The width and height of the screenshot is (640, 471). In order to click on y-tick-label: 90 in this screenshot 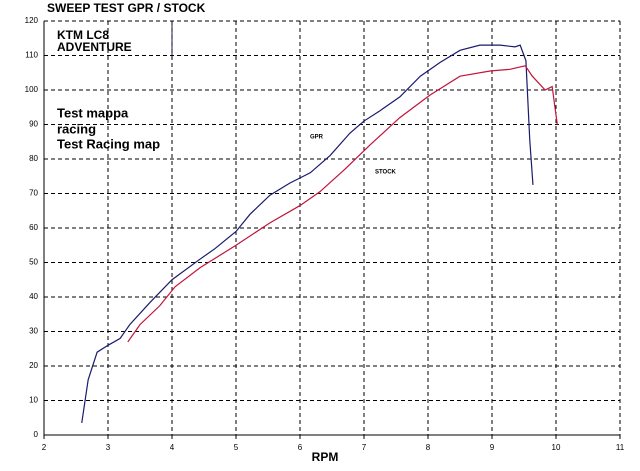, I will do `click(33, 124)`.